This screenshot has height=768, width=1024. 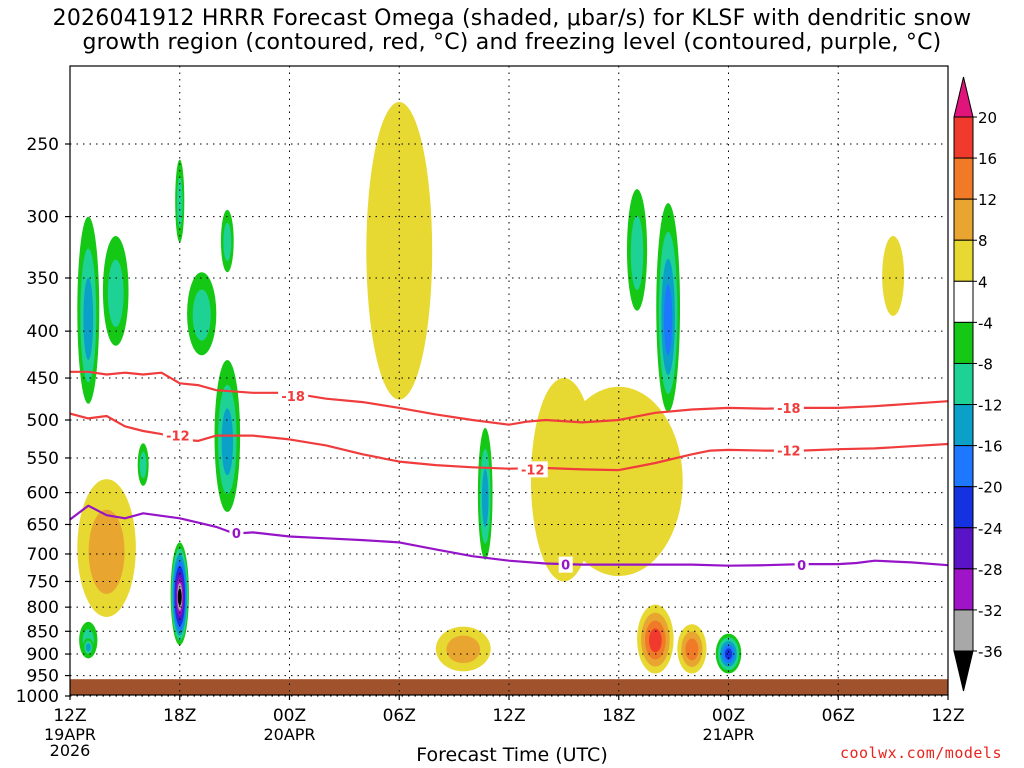 What do you see at coordinates (985, 364) in the screenshot?
I see `colorbar-label-6: -8` at bounding box center [985, 364].